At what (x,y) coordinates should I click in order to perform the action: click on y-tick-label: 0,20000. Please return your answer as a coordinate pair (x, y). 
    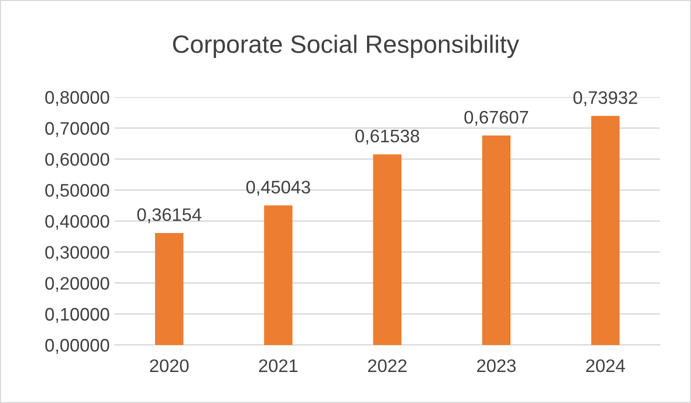
    Looking at the image, I should click on (77, 284).